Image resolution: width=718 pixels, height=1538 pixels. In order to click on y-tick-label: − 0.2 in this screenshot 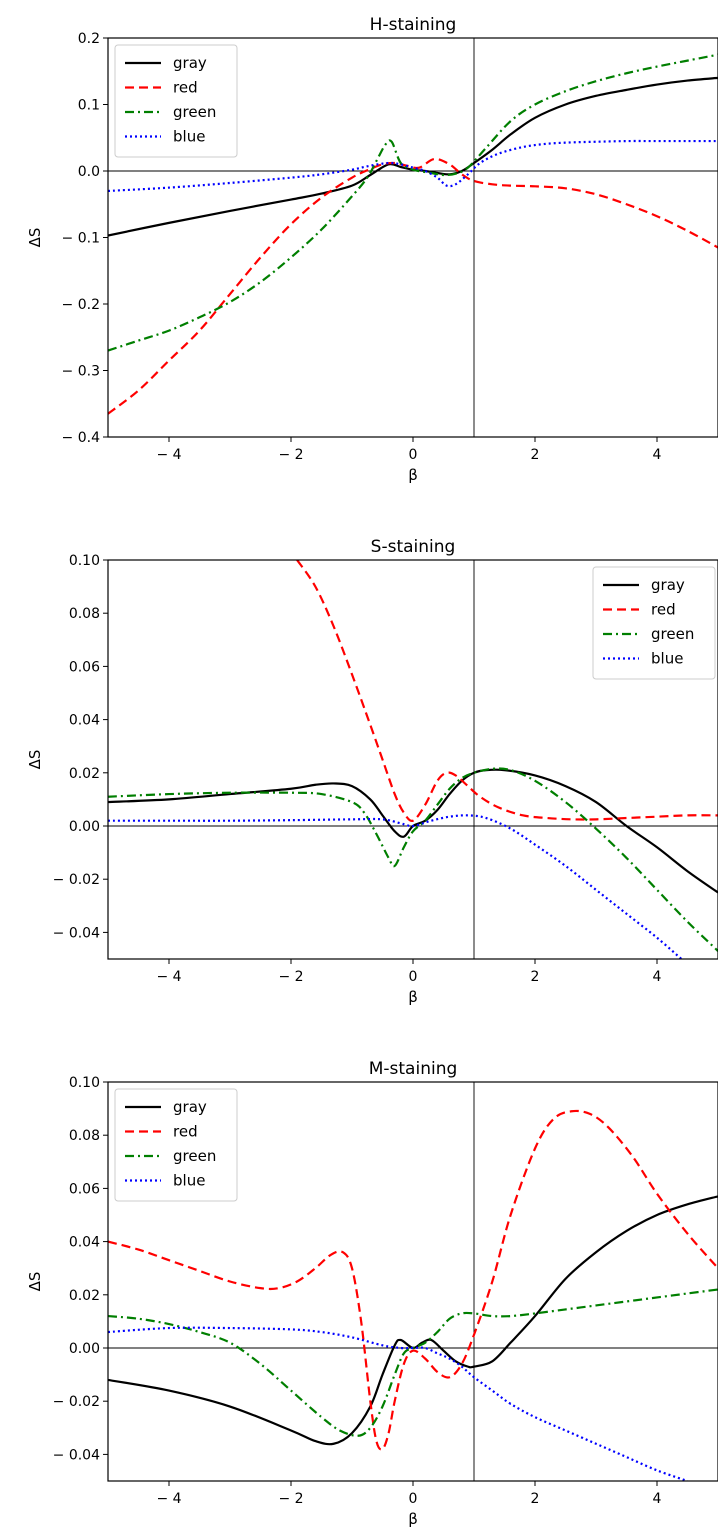, I will do `click(81, 305)`.